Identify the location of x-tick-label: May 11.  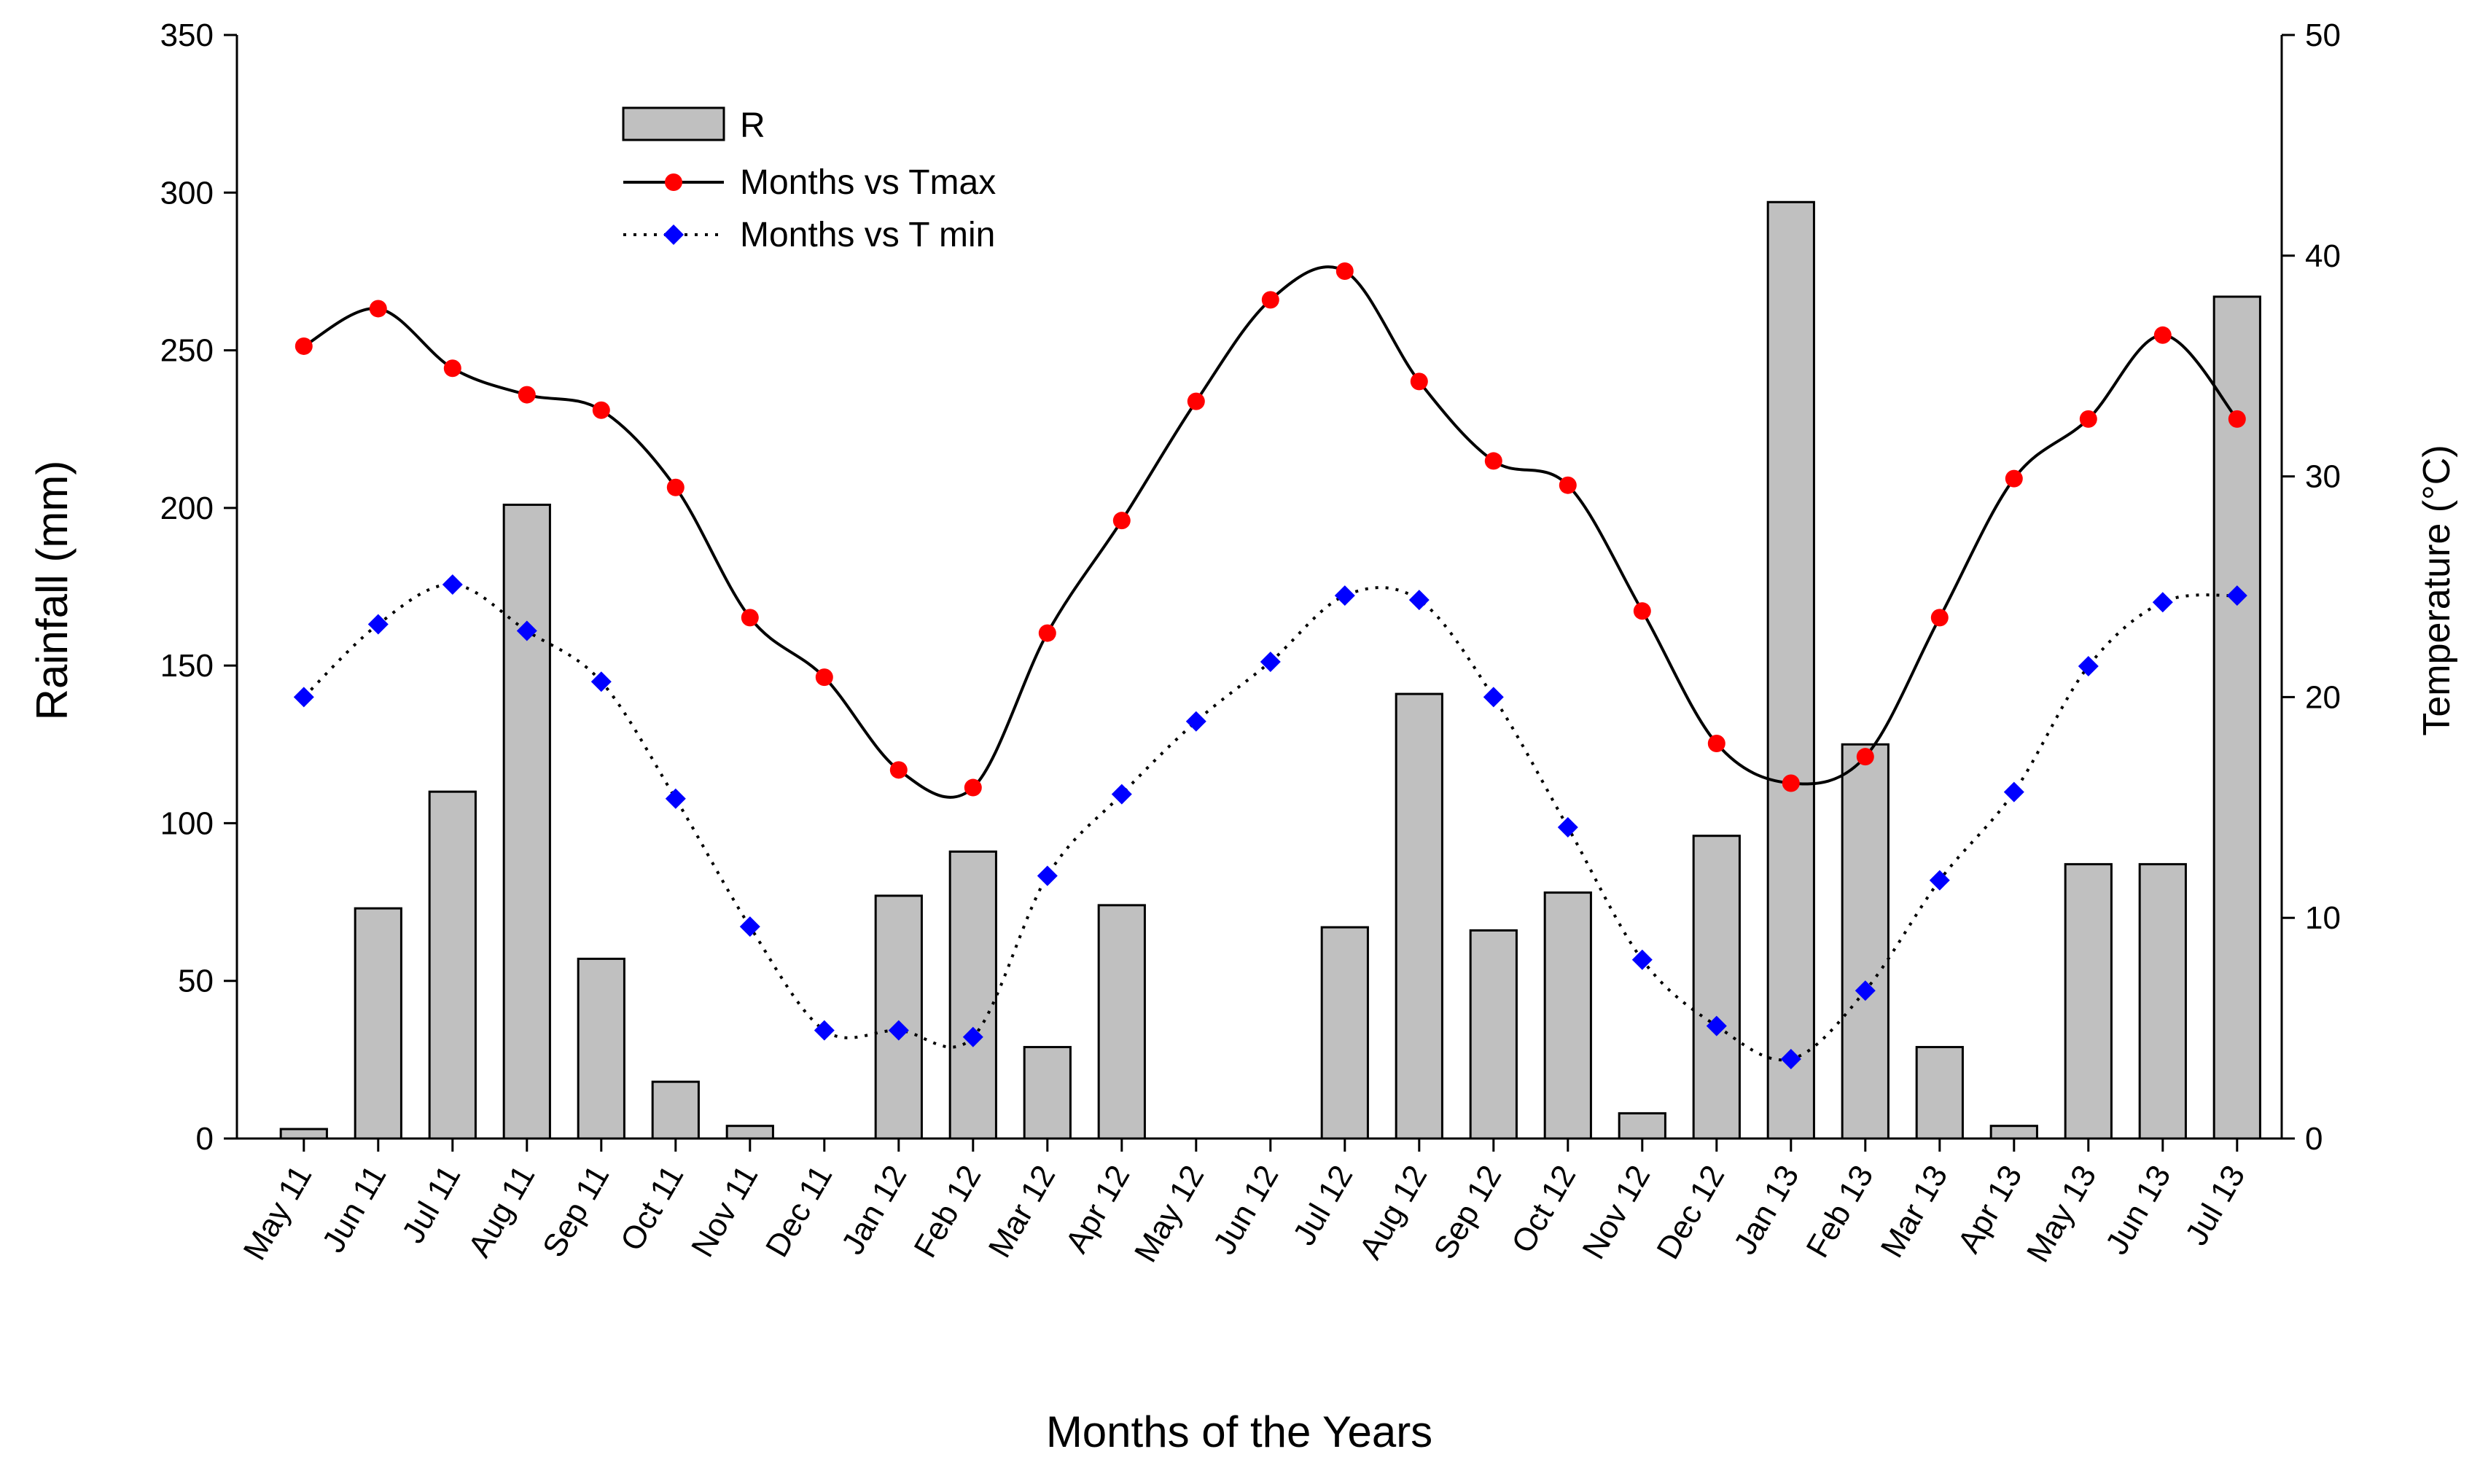
(278, 1213).